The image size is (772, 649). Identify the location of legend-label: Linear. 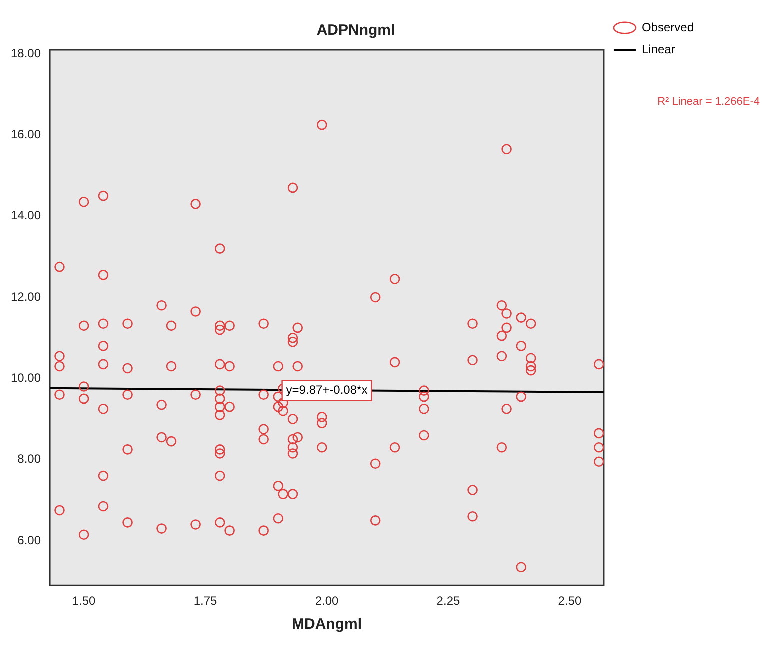
(659, 49).